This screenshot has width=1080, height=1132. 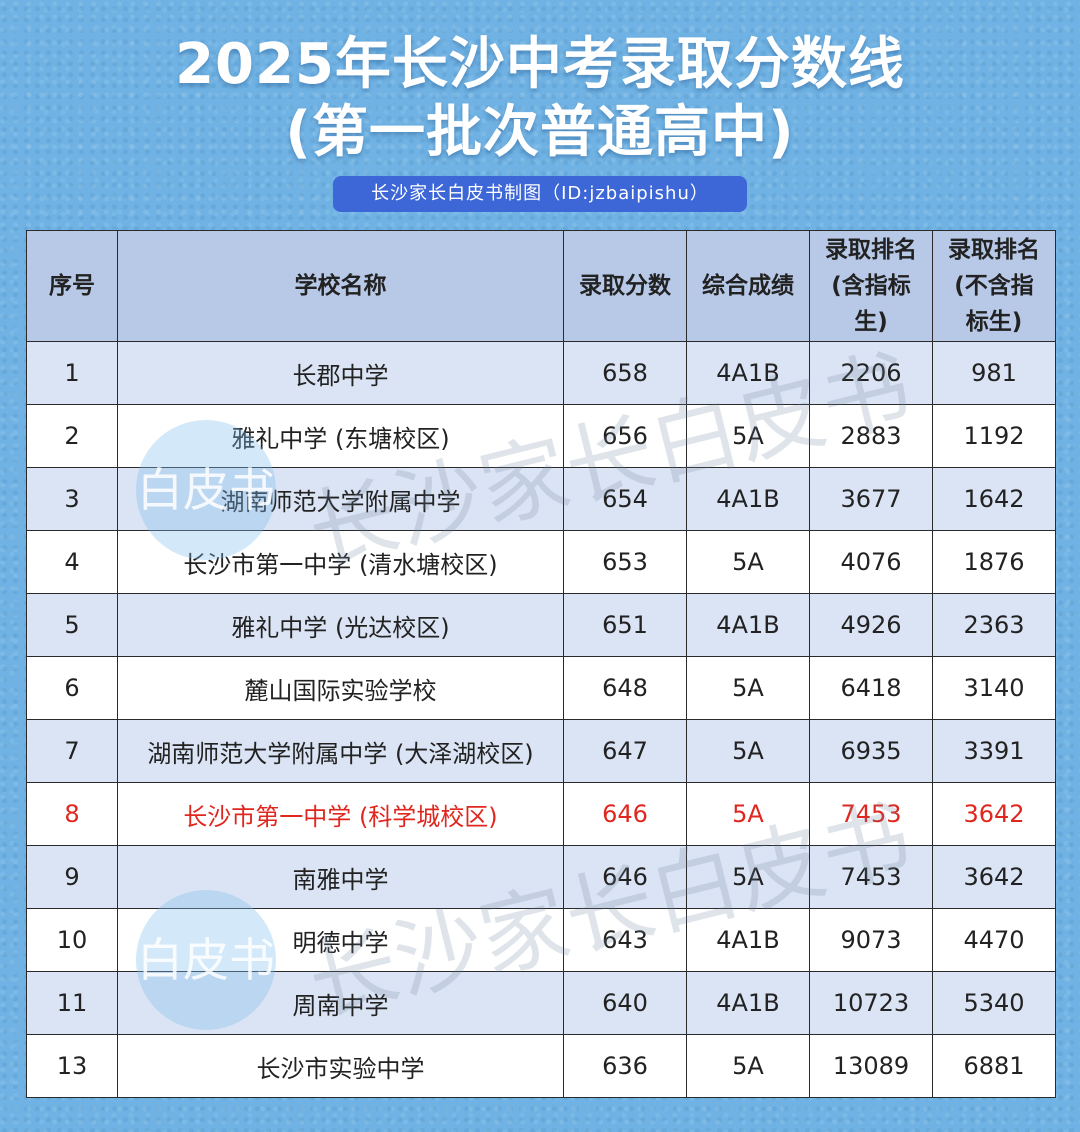 I want to click on table-row: 9 南雅中学 646 5A 7453 3642, so click(x=541, y=877).